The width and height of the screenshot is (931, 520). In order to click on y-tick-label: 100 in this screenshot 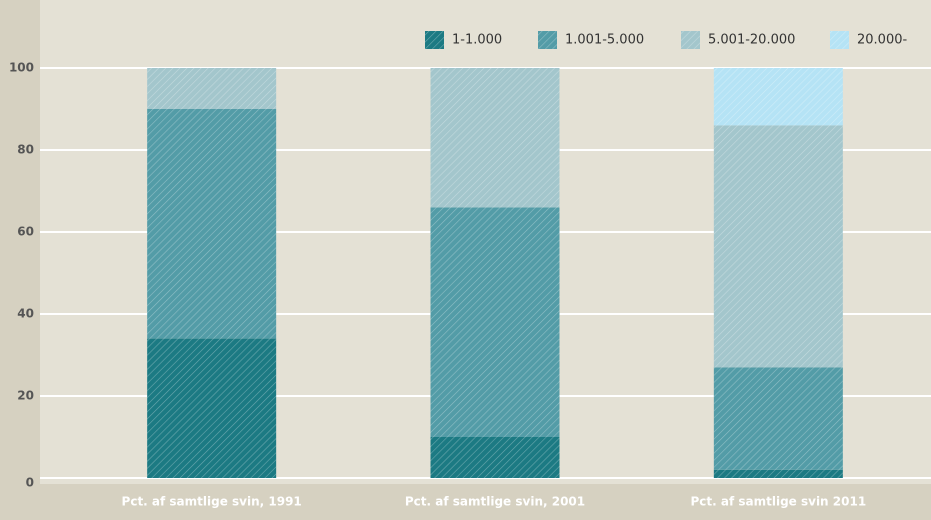, I will do `click(21, 68)`.